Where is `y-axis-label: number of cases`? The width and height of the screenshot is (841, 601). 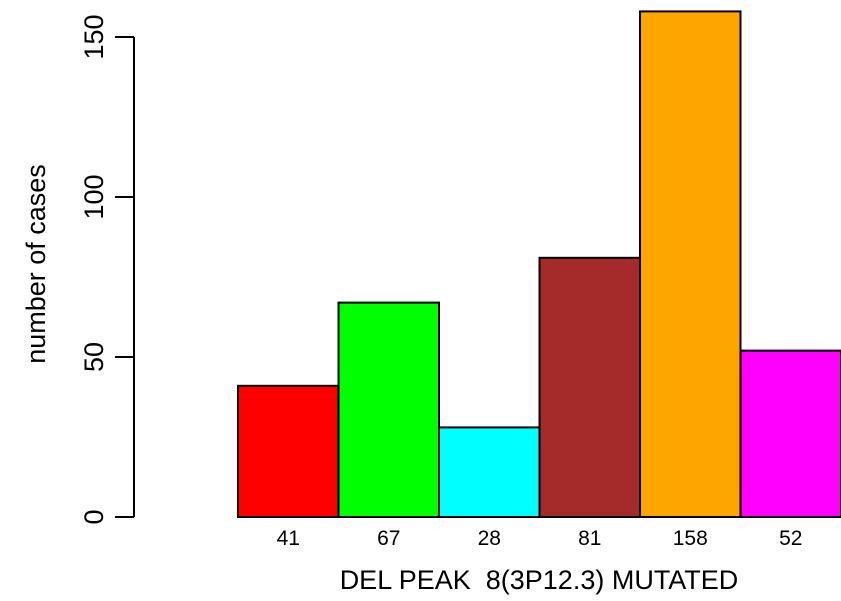 y-axis-label: number of cases is located at coordinates (36, 264).